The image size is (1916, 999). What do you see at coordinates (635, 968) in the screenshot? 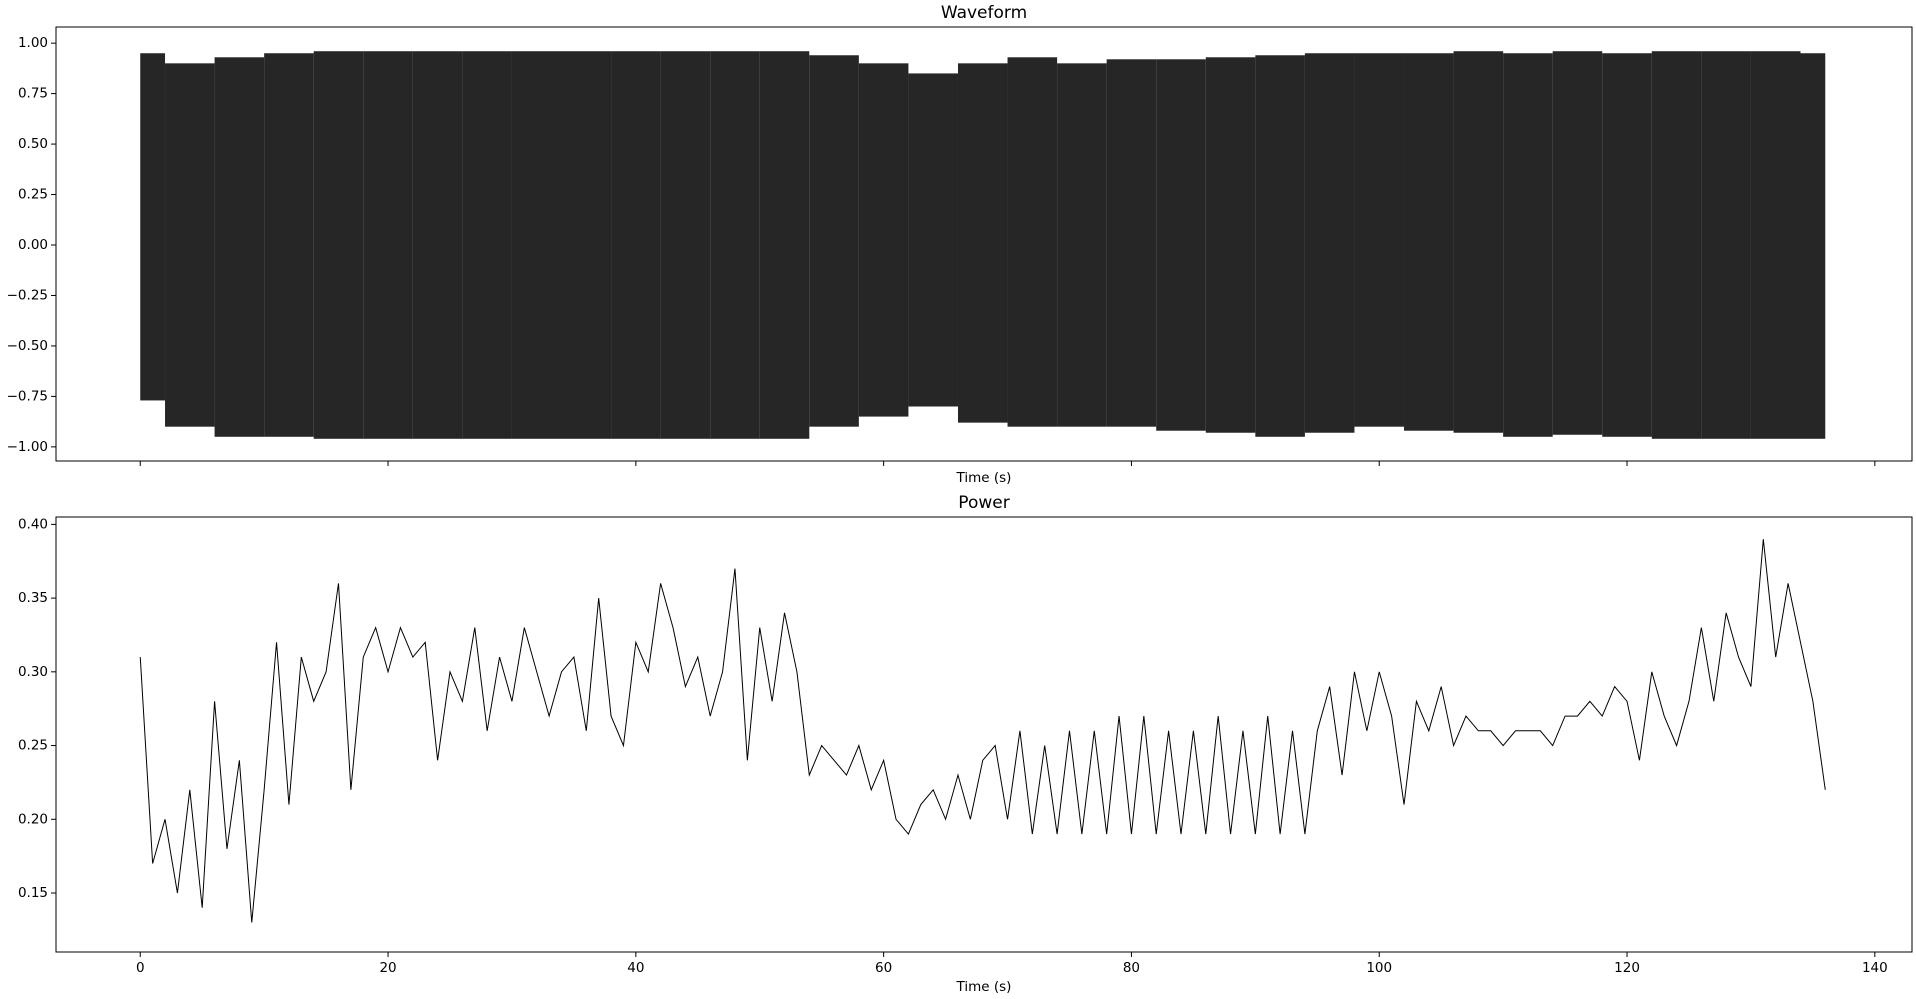
I see `x-tick-label: 40` at bounding box center [635, 968].